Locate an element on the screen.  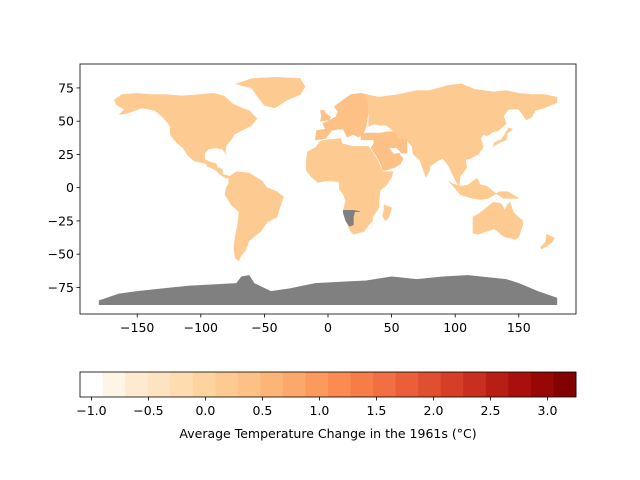
y-tick-label: −75 is located at coordinates (61, 287).